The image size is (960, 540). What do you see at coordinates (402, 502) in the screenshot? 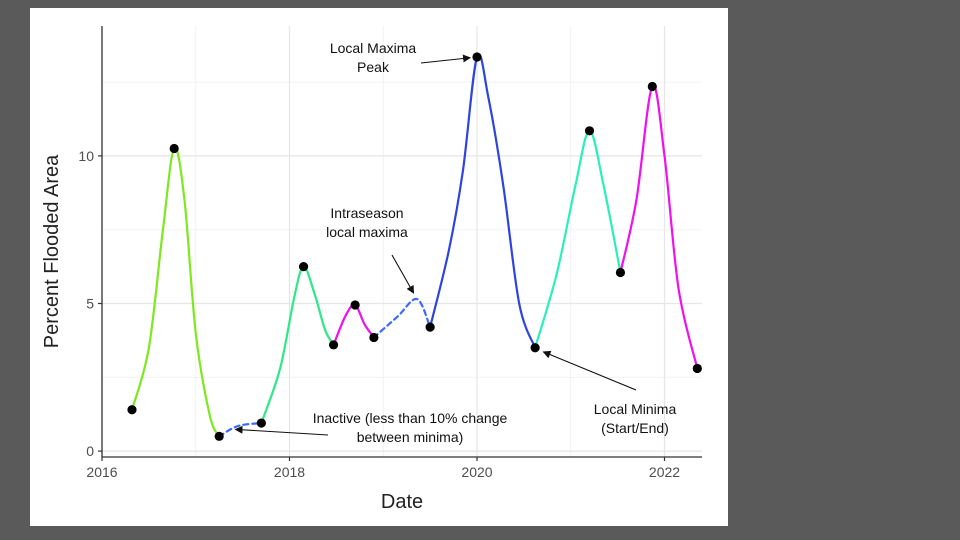
I see `x-axis-title: Date` at bounding box center [402, 502].